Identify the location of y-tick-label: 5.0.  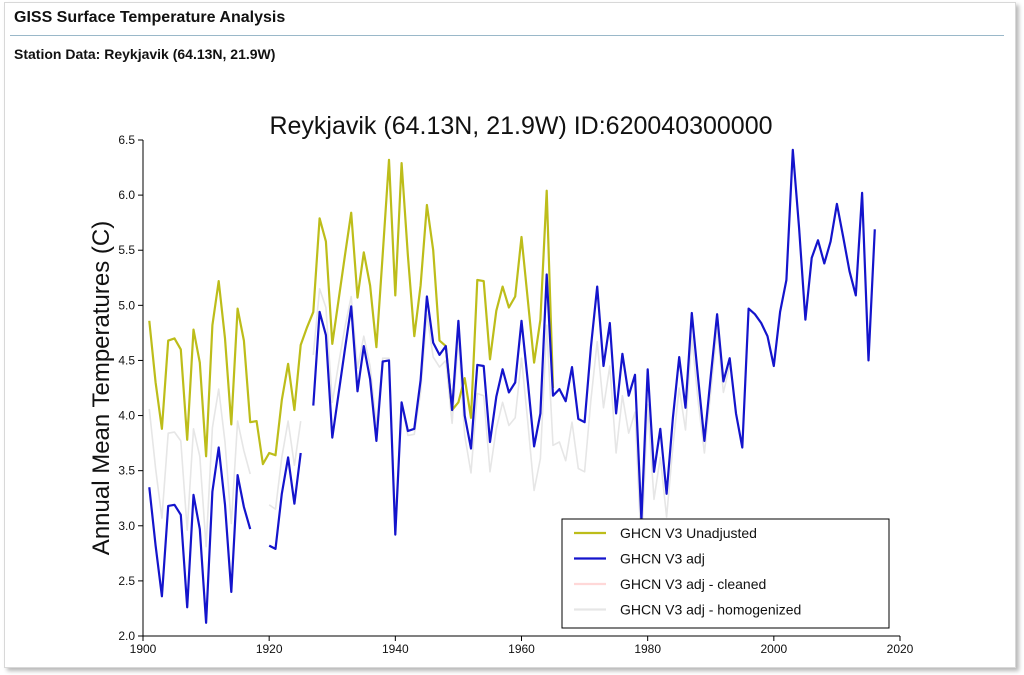
(126, 305).